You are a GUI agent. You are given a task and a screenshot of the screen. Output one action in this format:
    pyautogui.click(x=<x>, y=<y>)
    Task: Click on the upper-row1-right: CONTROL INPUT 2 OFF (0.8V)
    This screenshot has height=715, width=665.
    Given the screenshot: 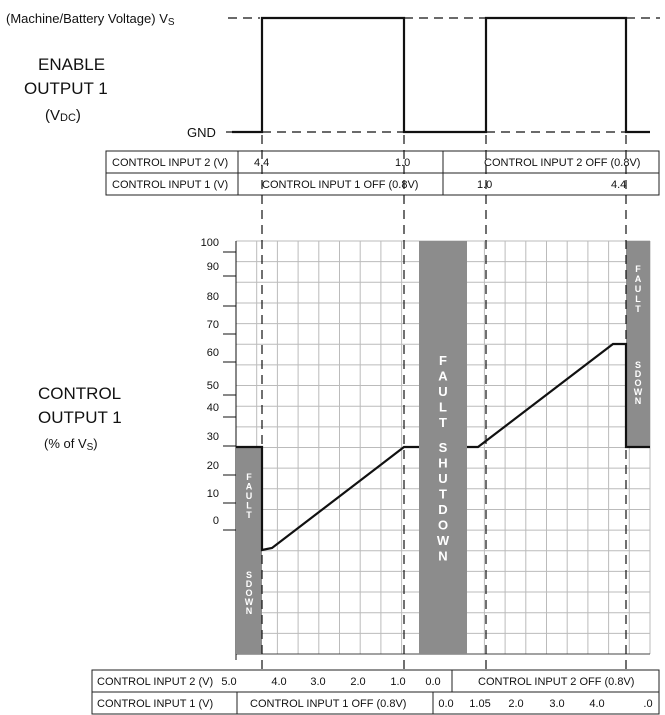 What is the action you would take?
    pyautogui.click(x=562, y=163)
    